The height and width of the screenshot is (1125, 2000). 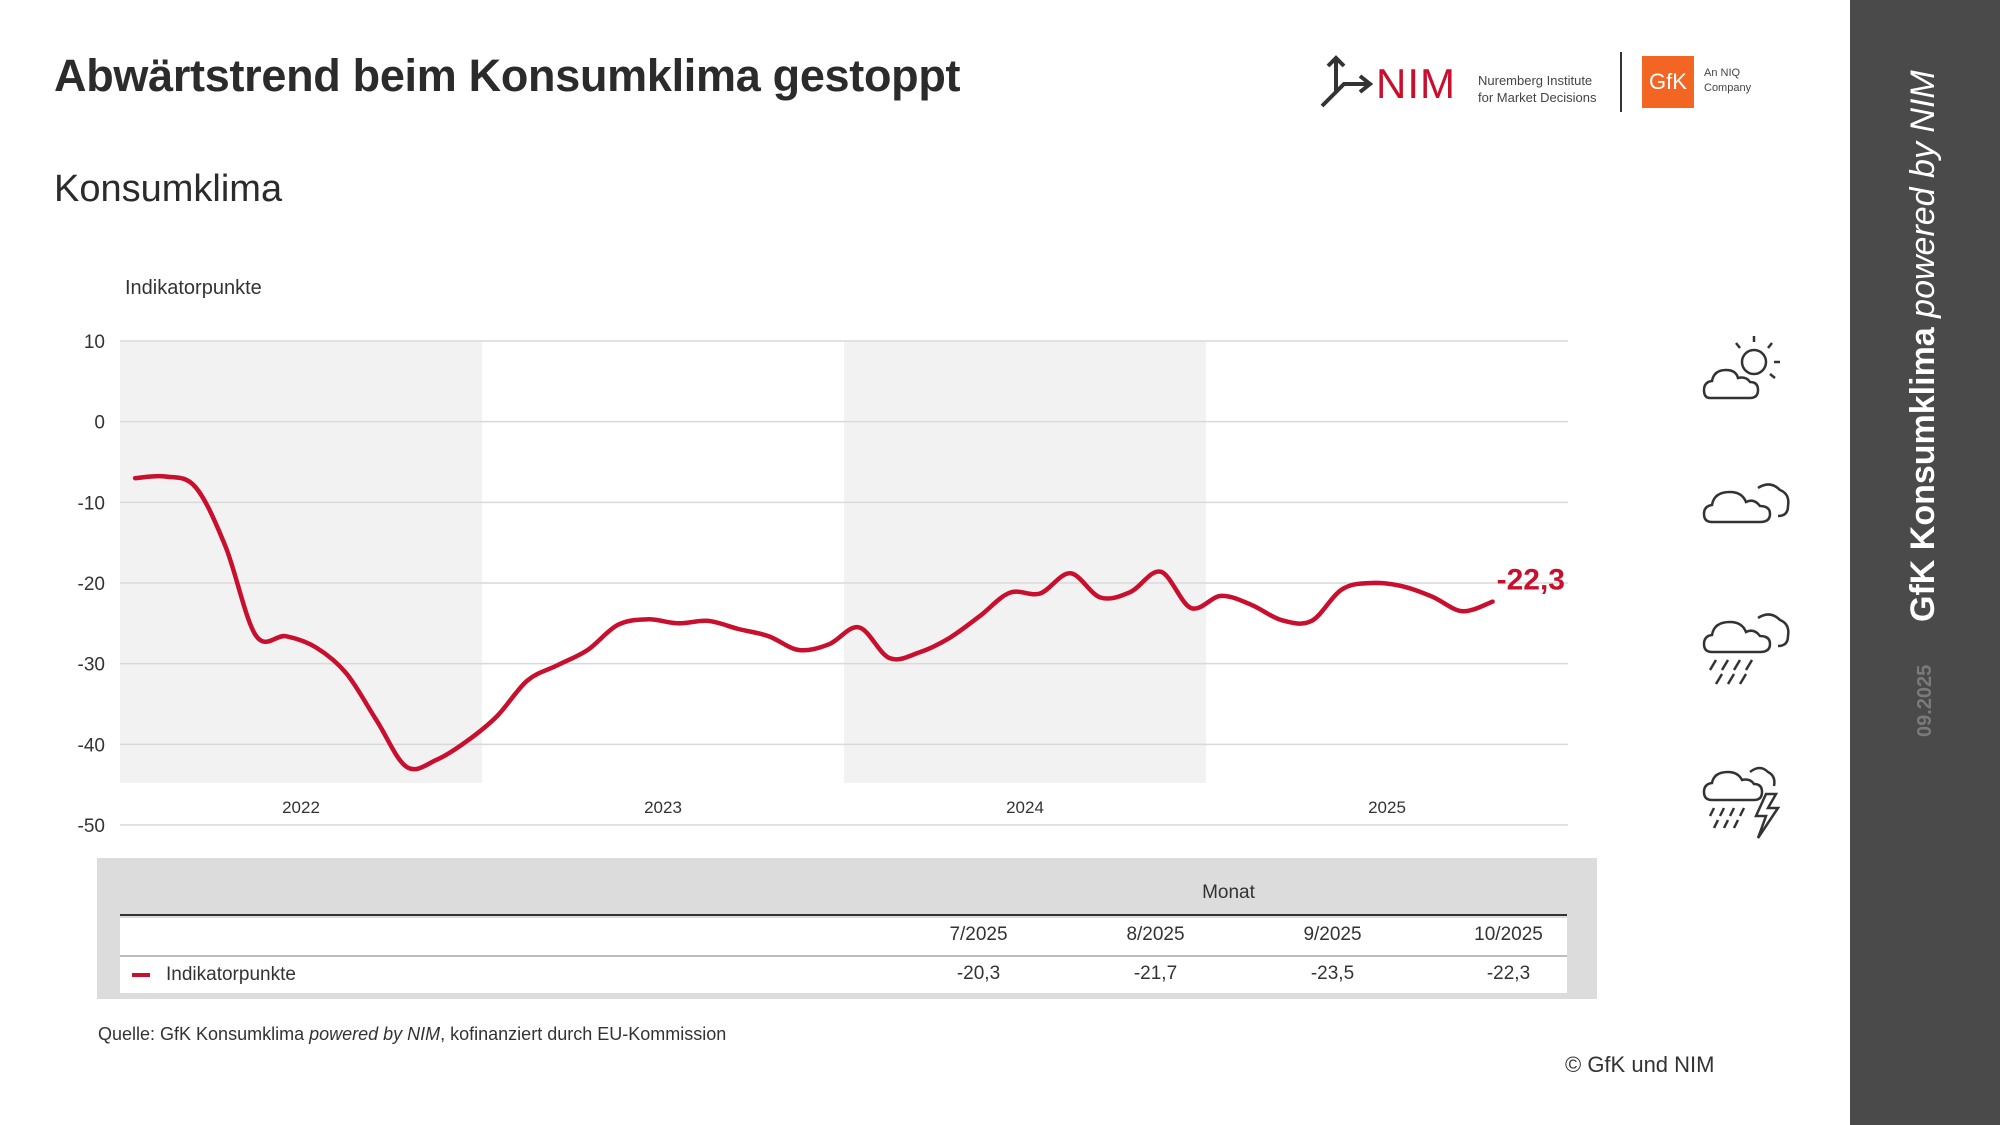 I want to click on gfk-logo-subtitle: An NIQ Company, so click(x=1728, y=80).